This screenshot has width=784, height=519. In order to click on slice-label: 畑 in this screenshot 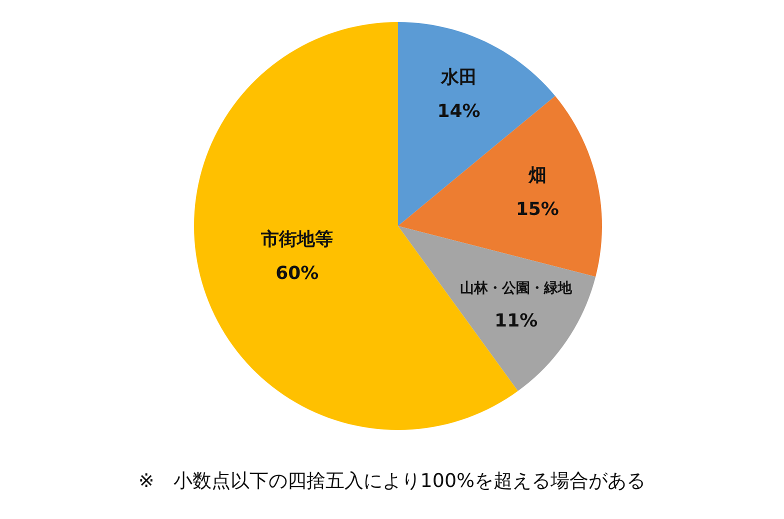, I will do `click(536, 175)`.